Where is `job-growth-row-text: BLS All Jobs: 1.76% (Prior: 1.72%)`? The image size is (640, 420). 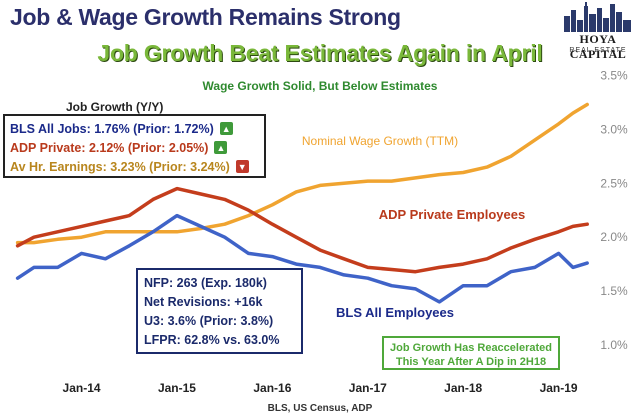
job-growth-row-text: BLS All Jobs: 1.76% (Prior: 1.72%) is located at coordinates (112, 128).